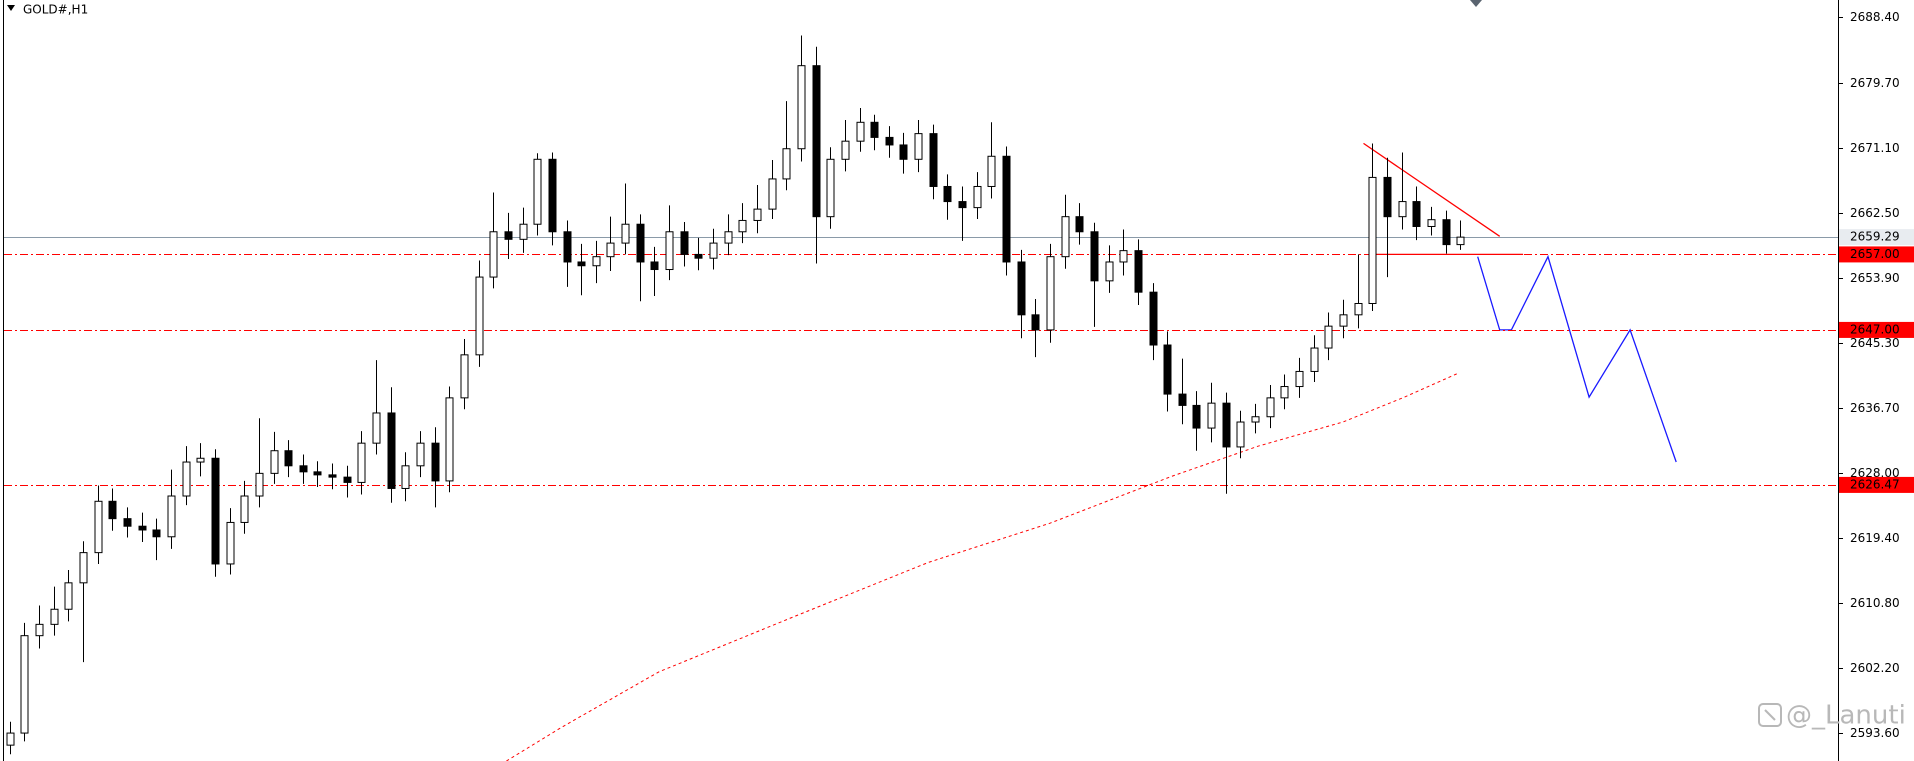 Image resolution: width=1914 pixels, height=761 pixels. What do you see at coordinates (1875, 473) in the screenshot?
I see `y-tick-label: 2628.00` at bounding box center [1875, 473].